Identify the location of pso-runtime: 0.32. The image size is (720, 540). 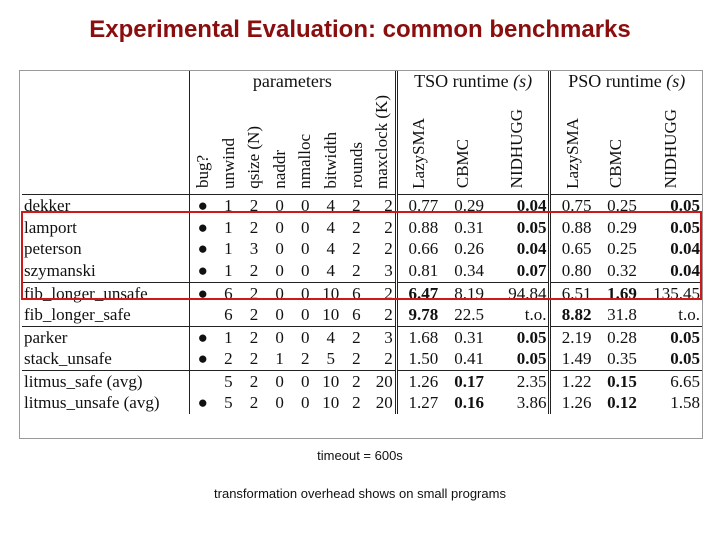
(622, 270).